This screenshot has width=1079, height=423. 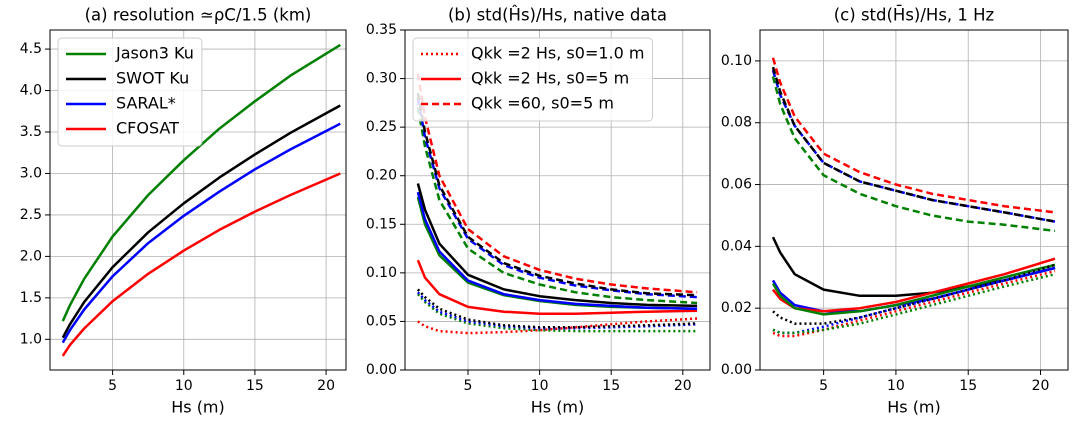 What do you see at coordinates (31, 132) in the screenshot?
I see `y-tick-label: 3.5` at bounding box center [31, 132].